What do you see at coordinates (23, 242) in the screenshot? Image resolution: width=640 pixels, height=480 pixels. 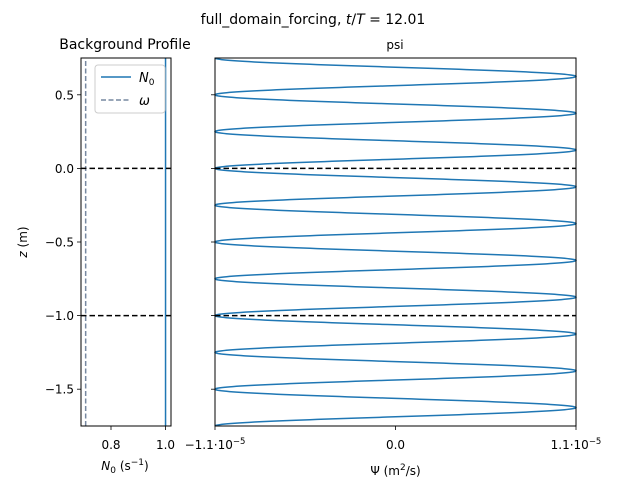 I see `background-profile-y-label: z (m)` at bounding box center [23, 242].